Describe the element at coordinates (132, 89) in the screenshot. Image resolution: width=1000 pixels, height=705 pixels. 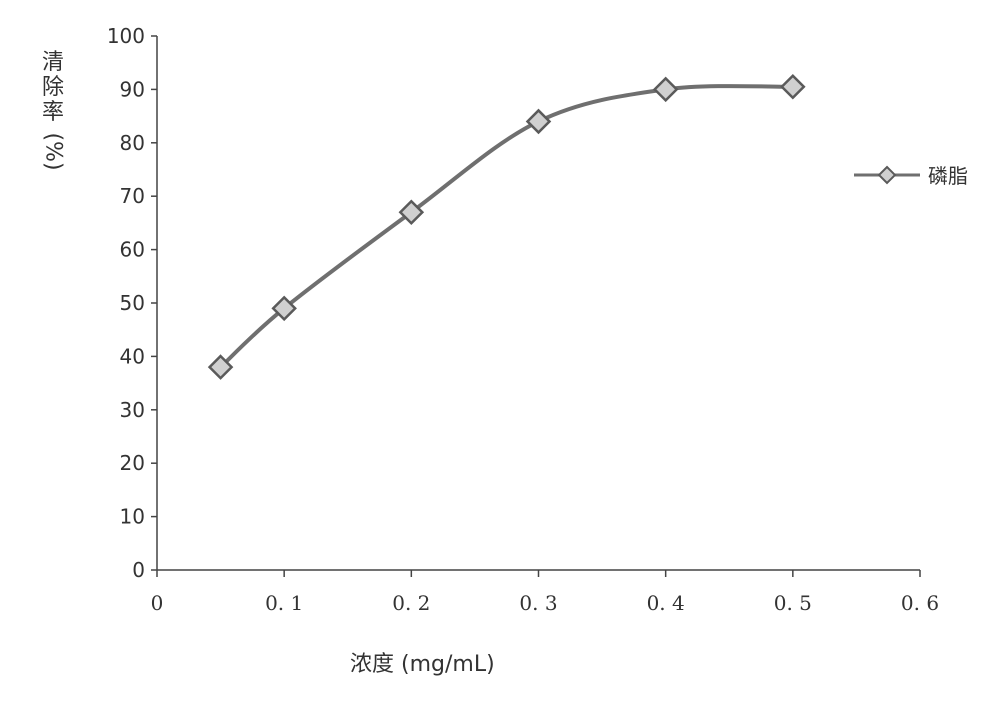
I see `y-tick-label: 90` at that location.